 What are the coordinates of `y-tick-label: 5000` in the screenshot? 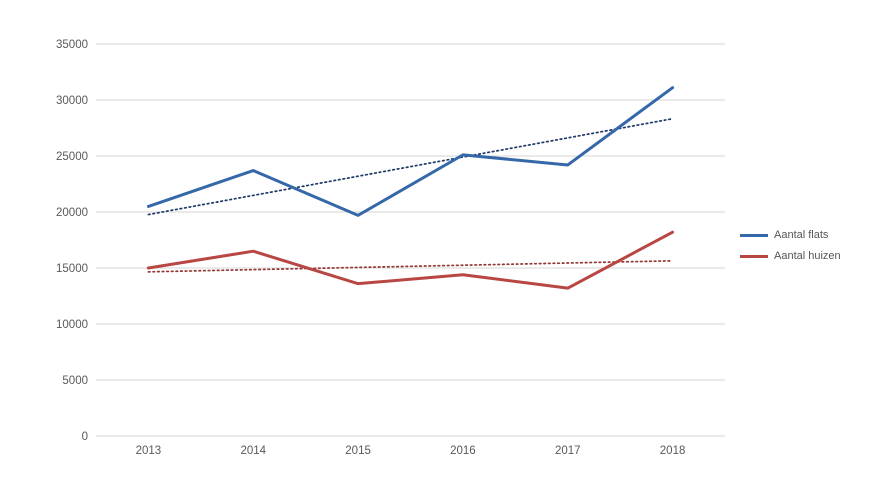 It's located at (75, 381).